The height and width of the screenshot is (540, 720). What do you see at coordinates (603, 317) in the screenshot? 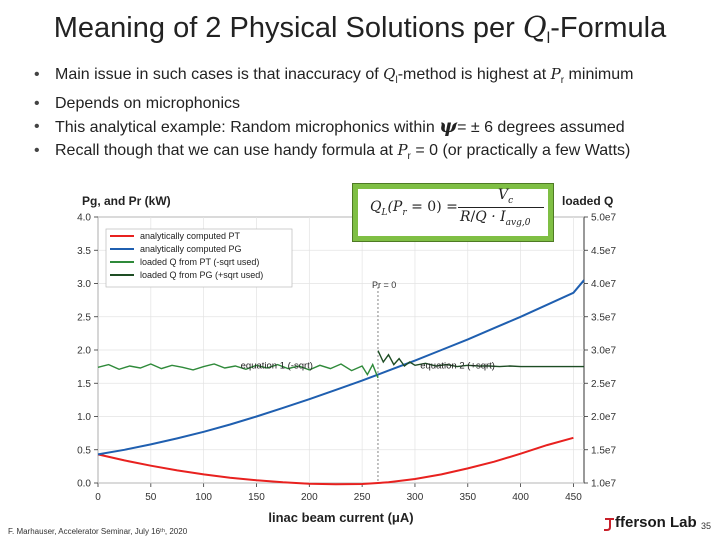
I see `y2-tick-label: 3.5e7` at bounding box center [603, 317].